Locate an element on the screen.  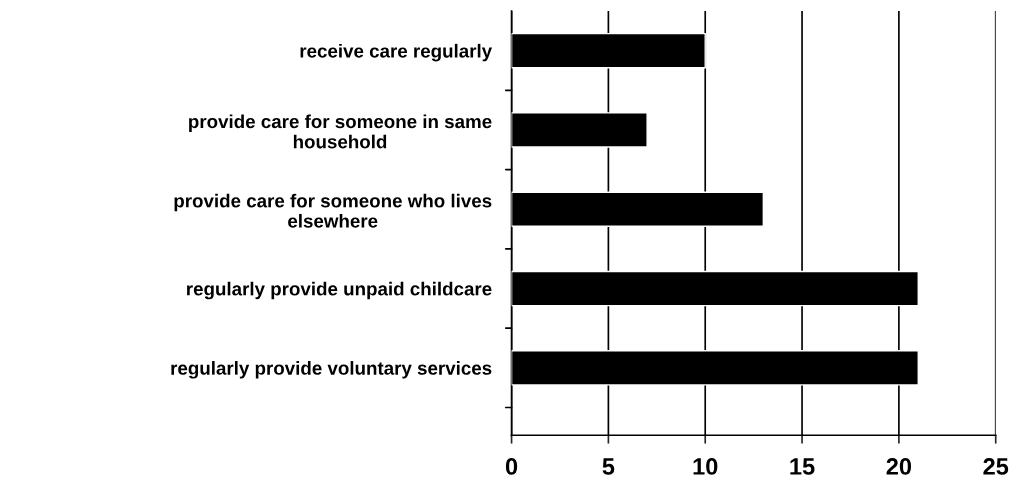
y-tick-label: provide care for someone in same household is located at coordinates (340, 131).